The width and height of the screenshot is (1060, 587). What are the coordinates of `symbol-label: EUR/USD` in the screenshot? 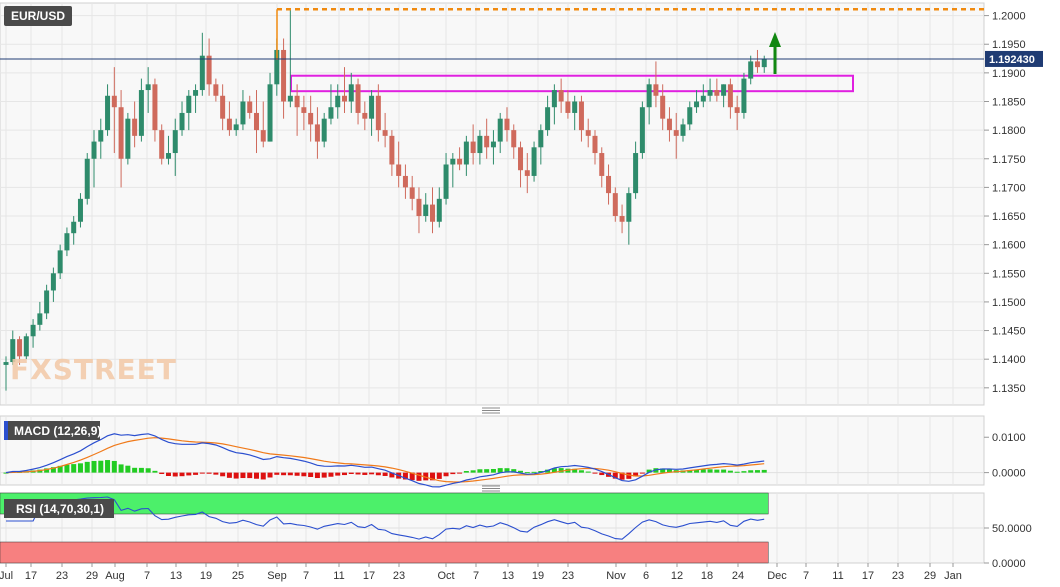 It's located at (38, 16).